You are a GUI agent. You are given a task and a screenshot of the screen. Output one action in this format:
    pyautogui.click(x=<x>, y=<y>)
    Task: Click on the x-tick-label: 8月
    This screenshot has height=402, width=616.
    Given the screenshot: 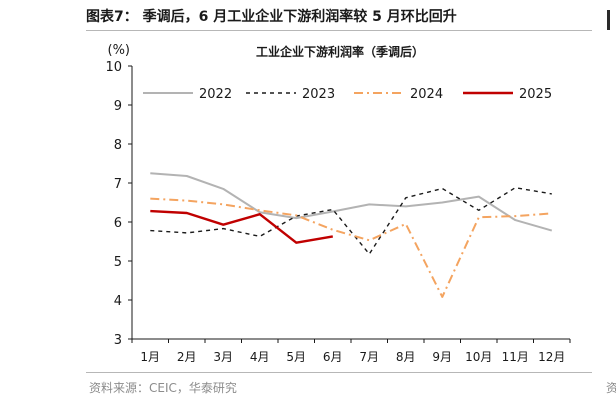 What is the action you would take?
    pyautogui.click(x=406, y=357)
    